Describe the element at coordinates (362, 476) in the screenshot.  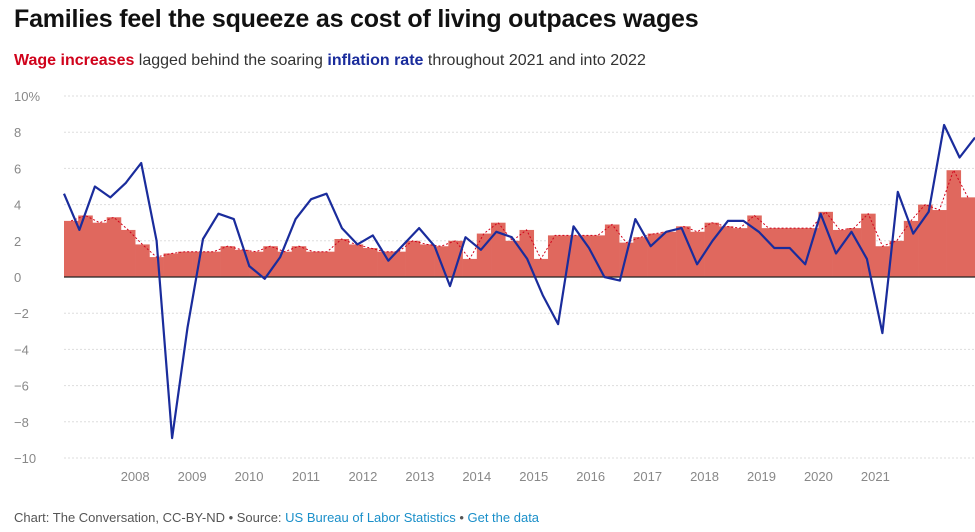
I see `x-tick-label: 2012` at that location.